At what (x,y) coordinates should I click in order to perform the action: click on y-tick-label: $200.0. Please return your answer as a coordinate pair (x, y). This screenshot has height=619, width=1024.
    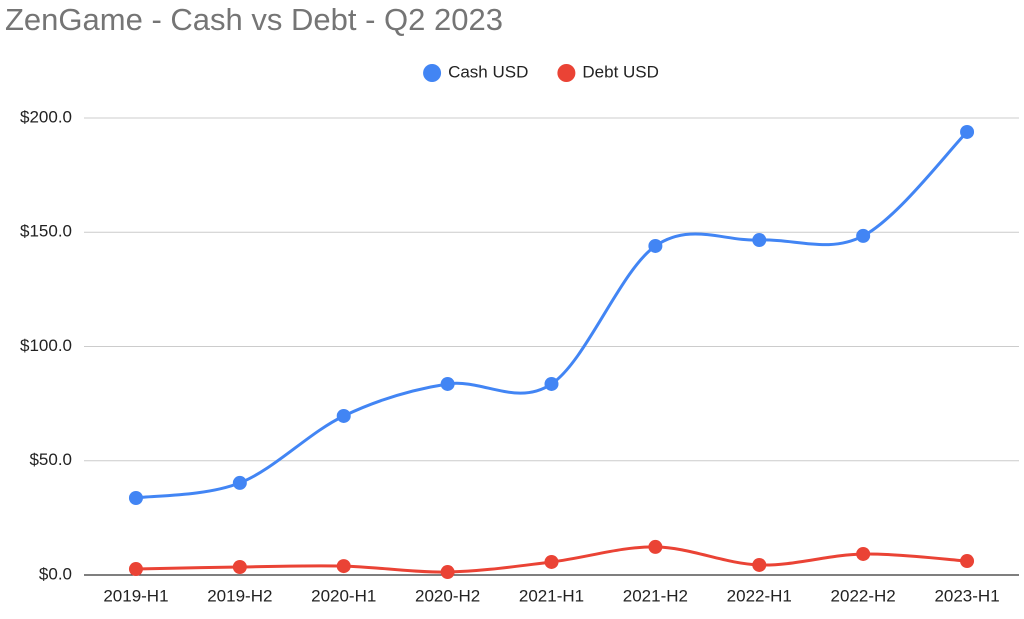
    Looking at the image, I should click on (46, 116).